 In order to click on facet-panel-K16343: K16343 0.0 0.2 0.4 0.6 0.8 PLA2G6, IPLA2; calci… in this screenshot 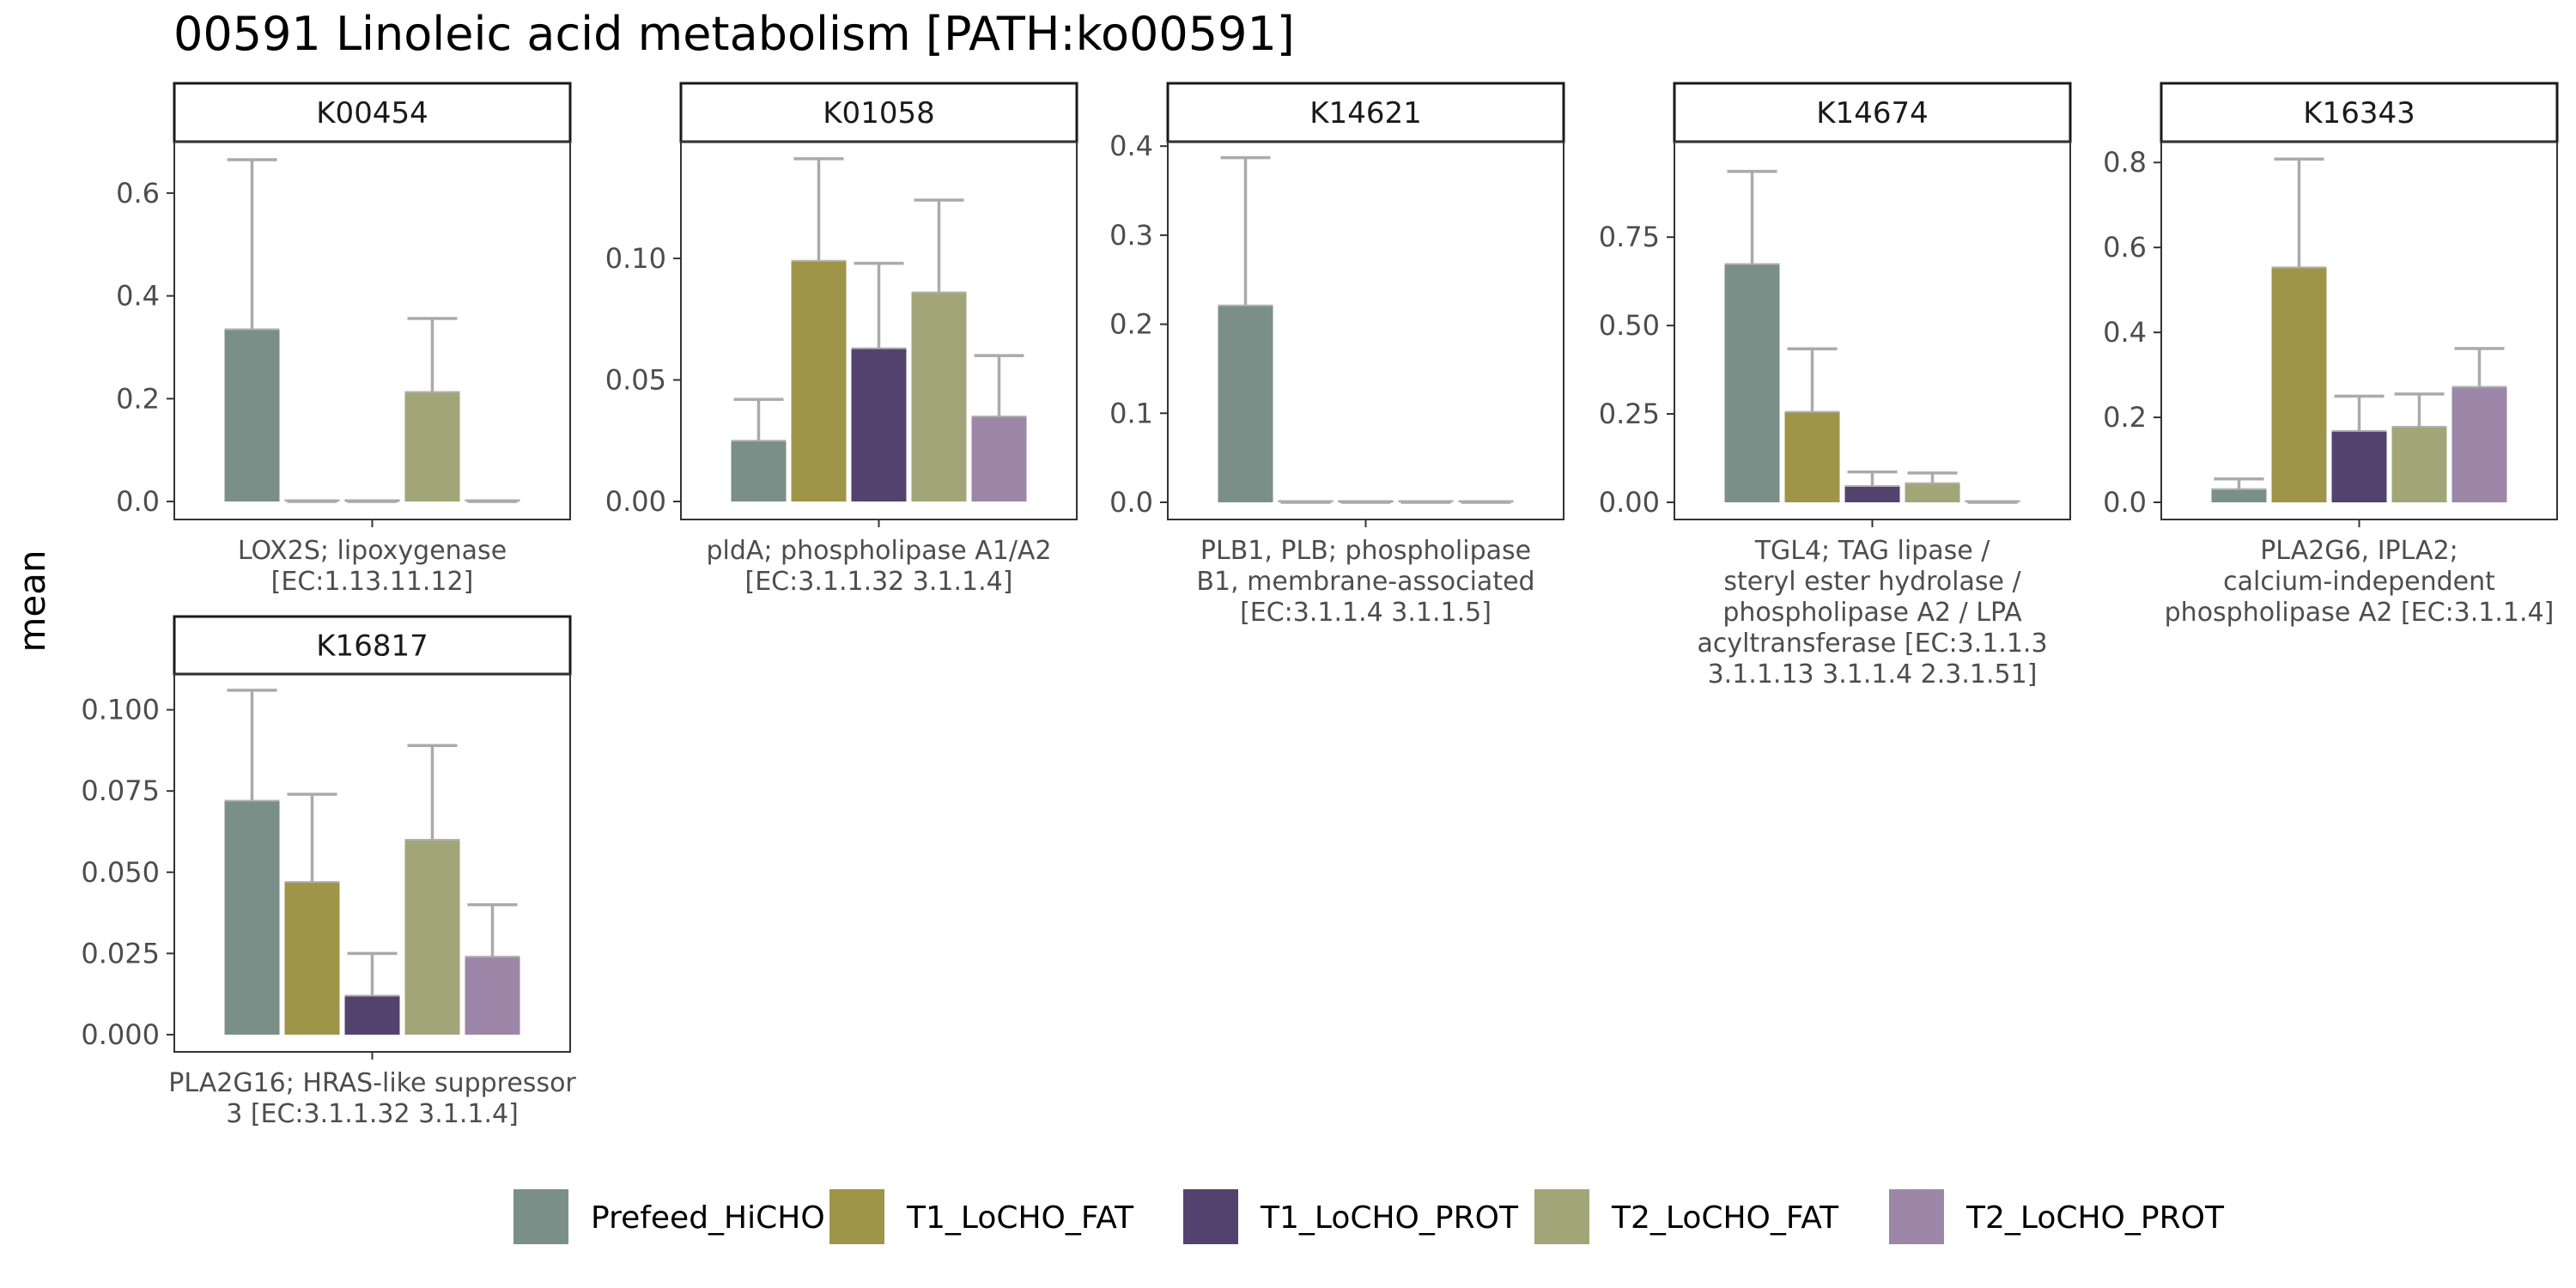, I will do `click(2331, 355)`.